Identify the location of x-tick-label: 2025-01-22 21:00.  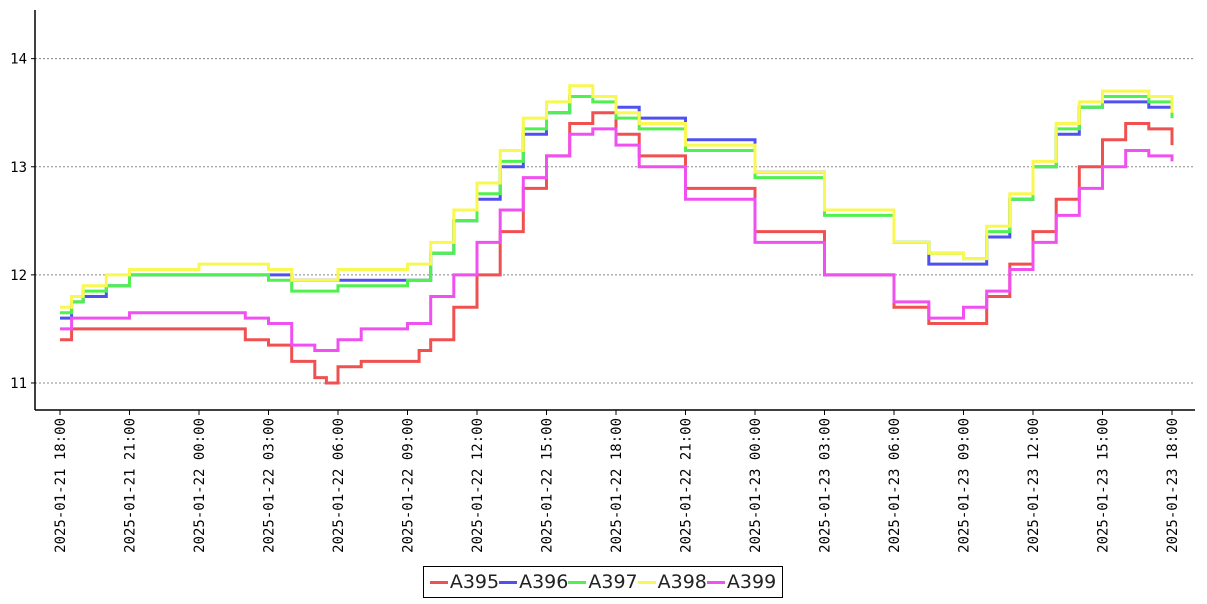
(687, 485).